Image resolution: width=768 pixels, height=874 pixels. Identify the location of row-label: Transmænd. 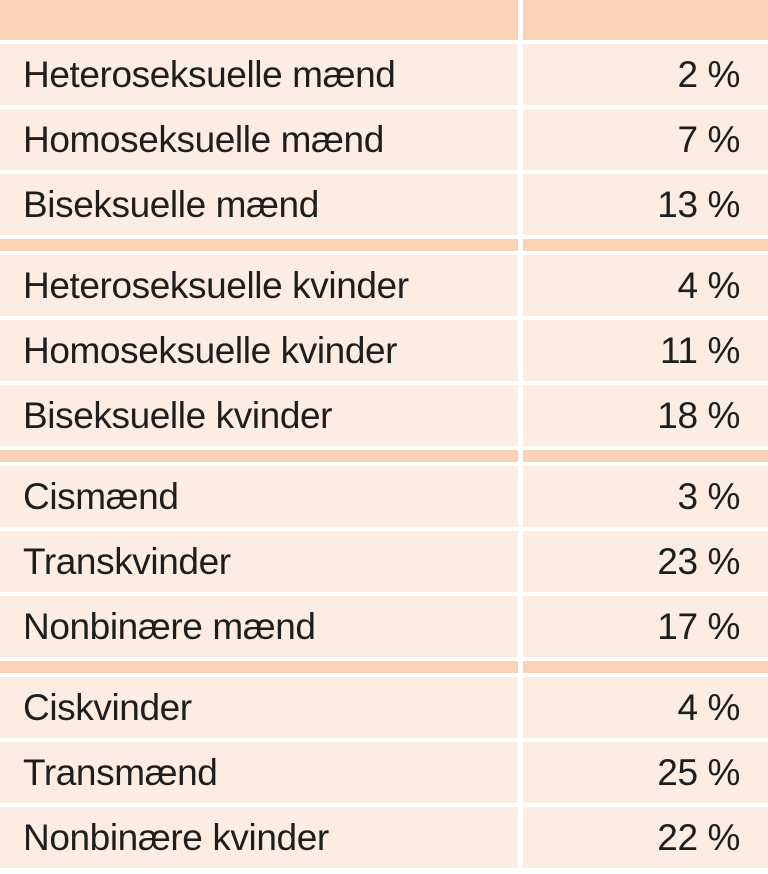
(261, 772).